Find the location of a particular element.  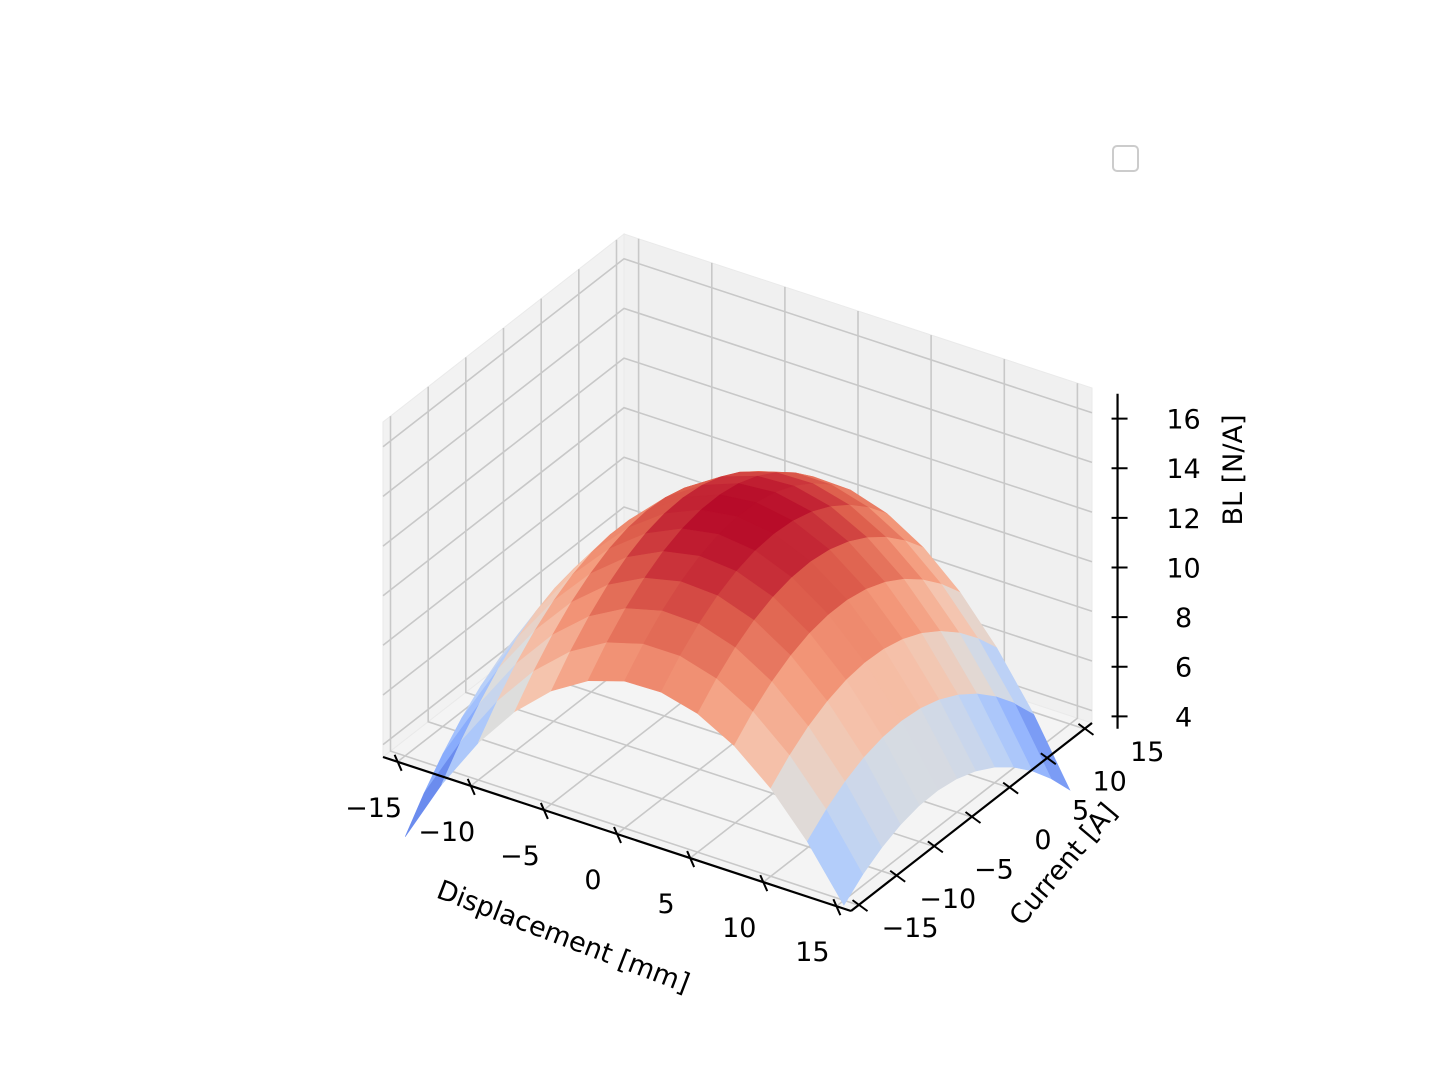

x-tick-label: 15 is located at coordinates (812, 952).